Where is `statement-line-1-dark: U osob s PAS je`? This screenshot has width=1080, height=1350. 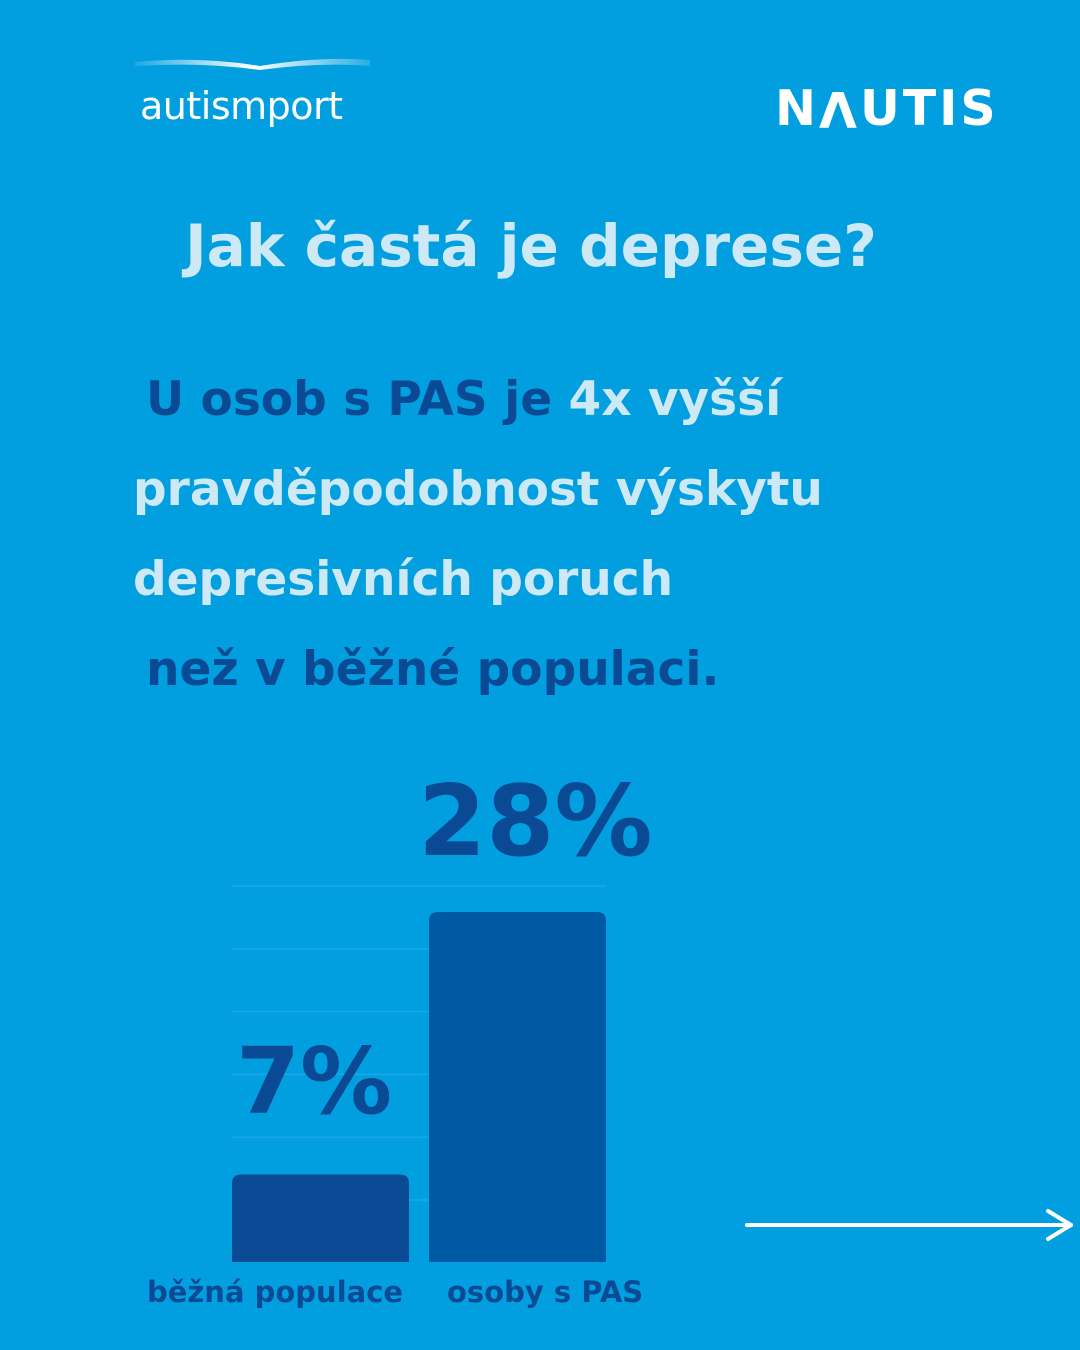
statement-line-1-dark: U osob s PAS je is located at coordinates (349, 399).